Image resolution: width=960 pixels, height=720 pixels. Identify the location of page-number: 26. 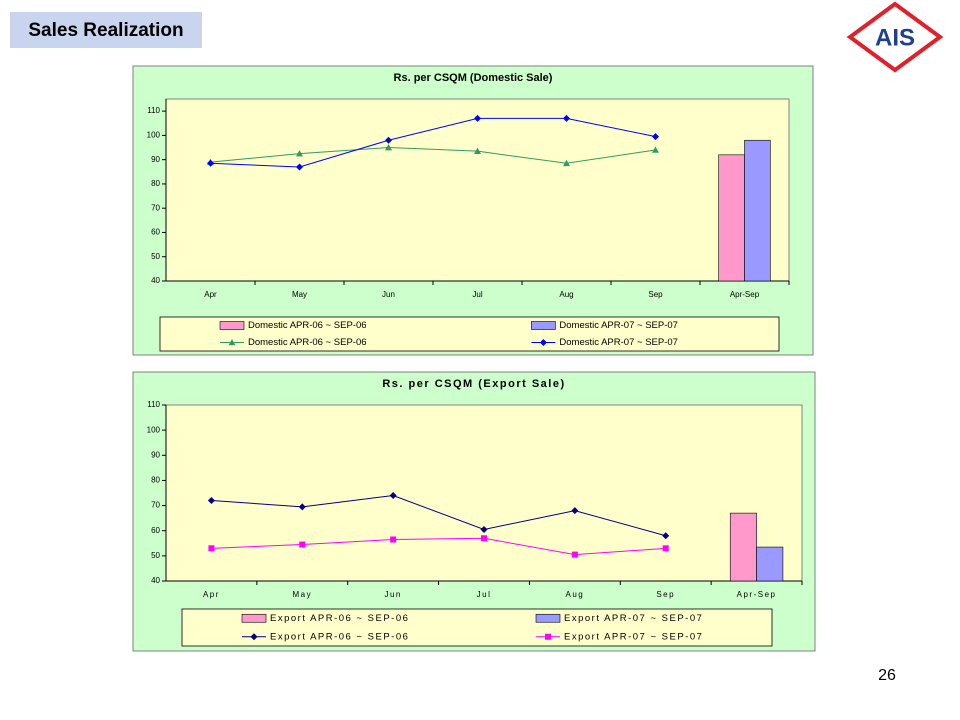
(887, 675).